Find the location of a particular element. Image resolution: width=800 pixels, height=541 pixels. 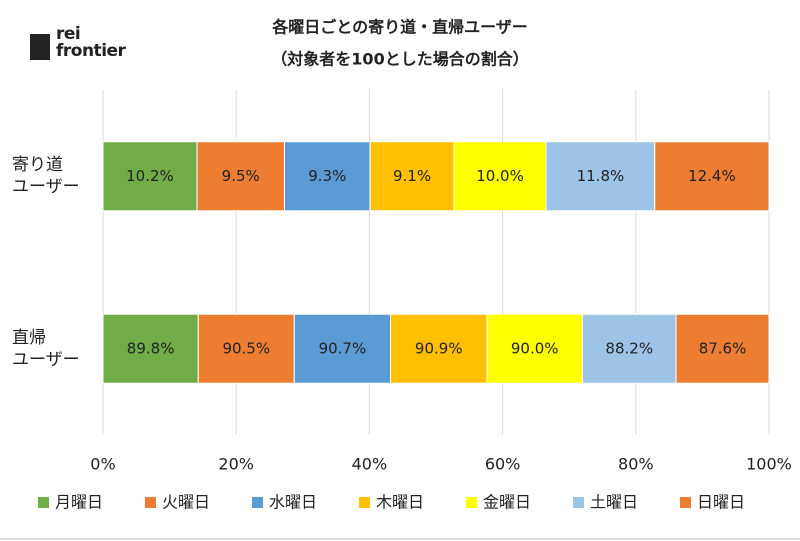

legend-label: 水曜日 is located at coordinates (293, 502).